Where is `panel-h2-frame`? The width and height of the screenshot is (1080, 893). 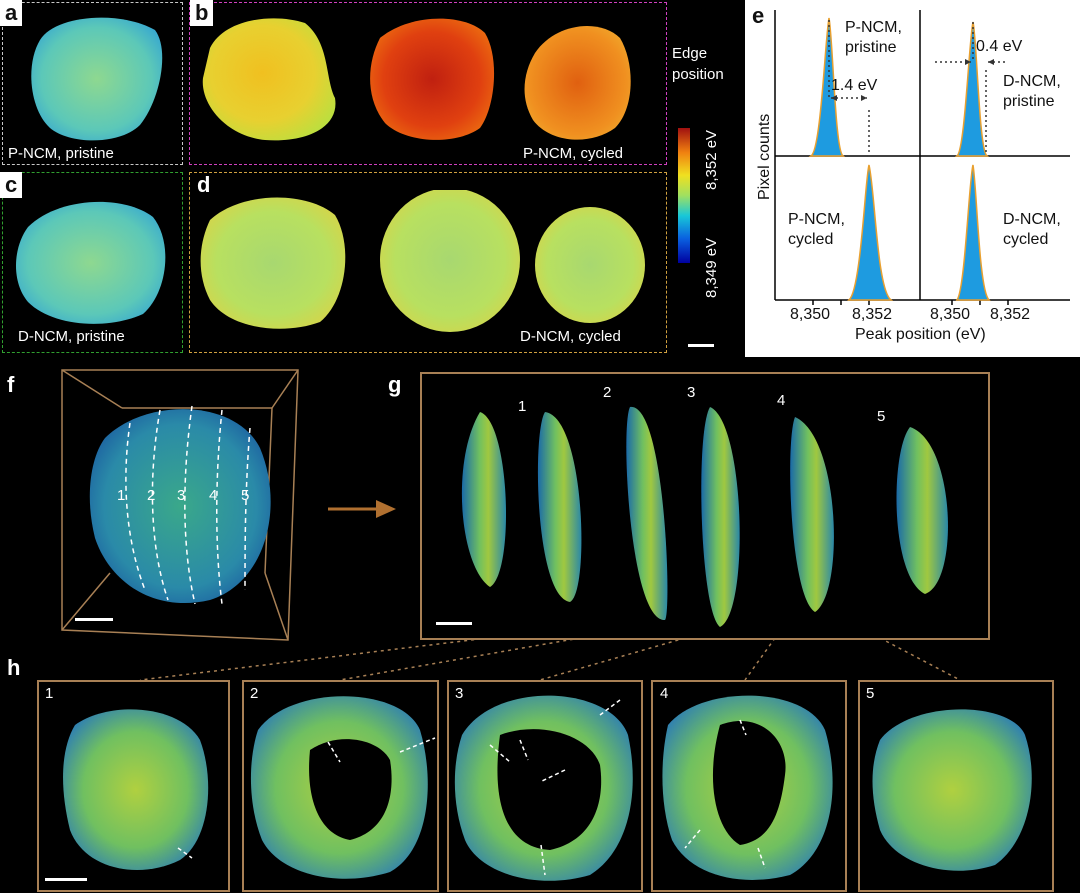
panel-h2-frame is located at coordinates (340, 786).